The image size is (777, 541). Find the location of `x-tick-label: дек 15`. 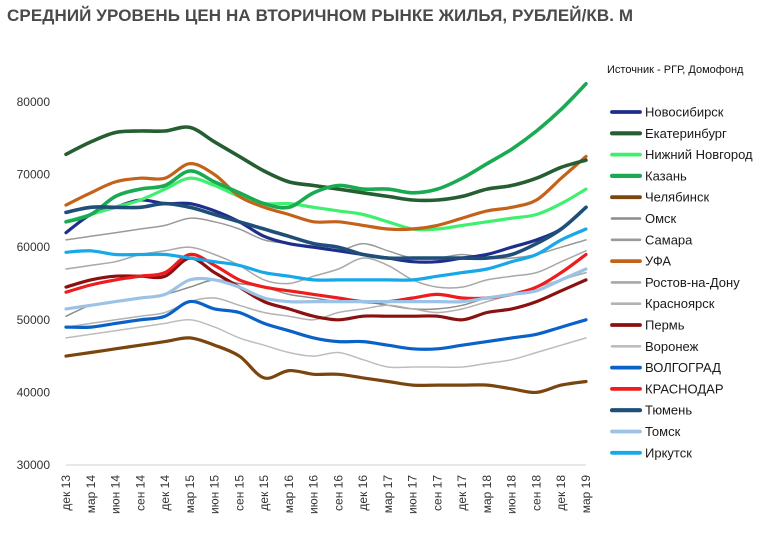

x-tick-label: дек 15 is located at coordinates (264, 493).